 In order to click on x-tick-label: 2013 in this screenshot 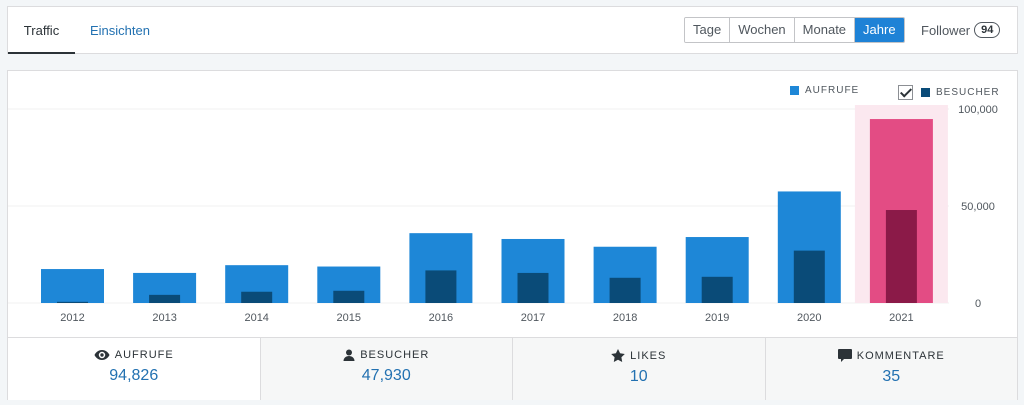, I will do `click(164, 318)`.